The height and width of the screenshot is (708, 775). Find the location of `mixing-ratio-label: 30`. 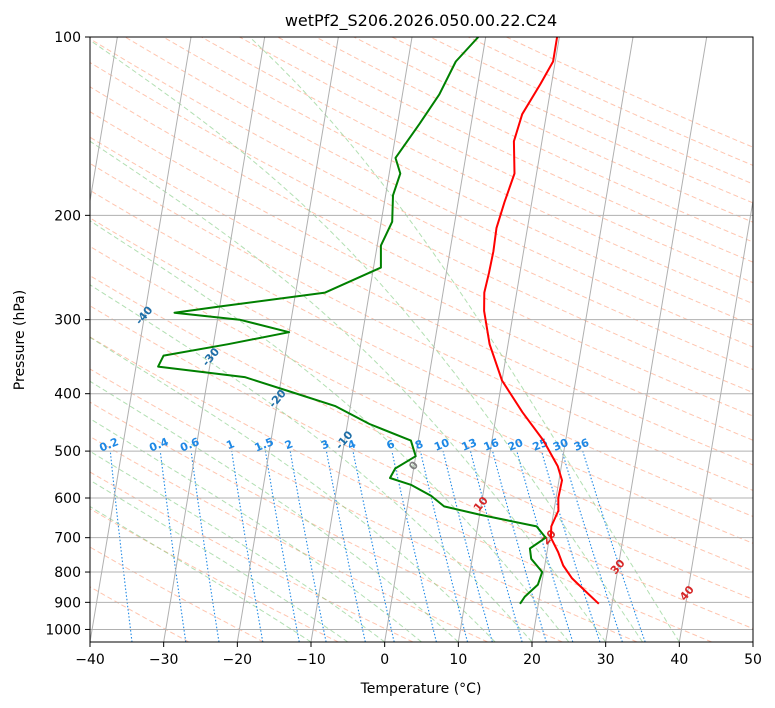

mixing-ratio-label: 30 is located at coordinates (560, 445).